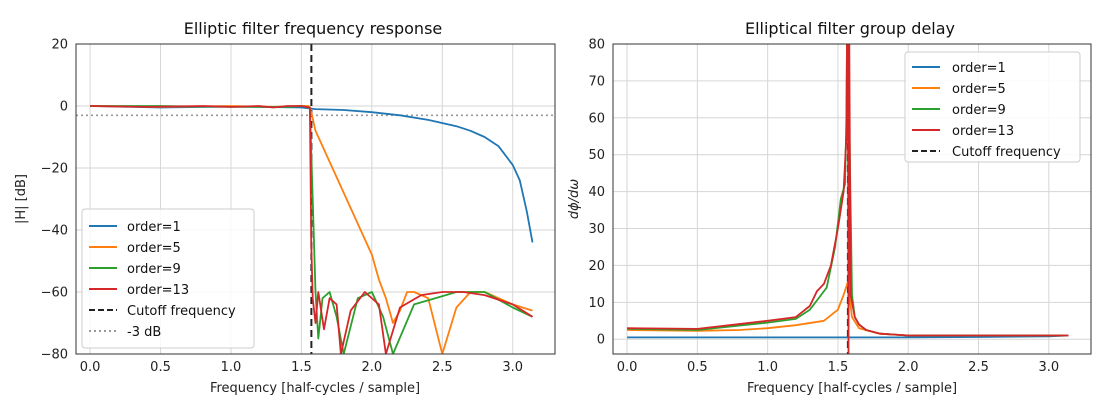 The image size is (1102, 406). I want to click on y-tick-label: 50, so click(596, 155).